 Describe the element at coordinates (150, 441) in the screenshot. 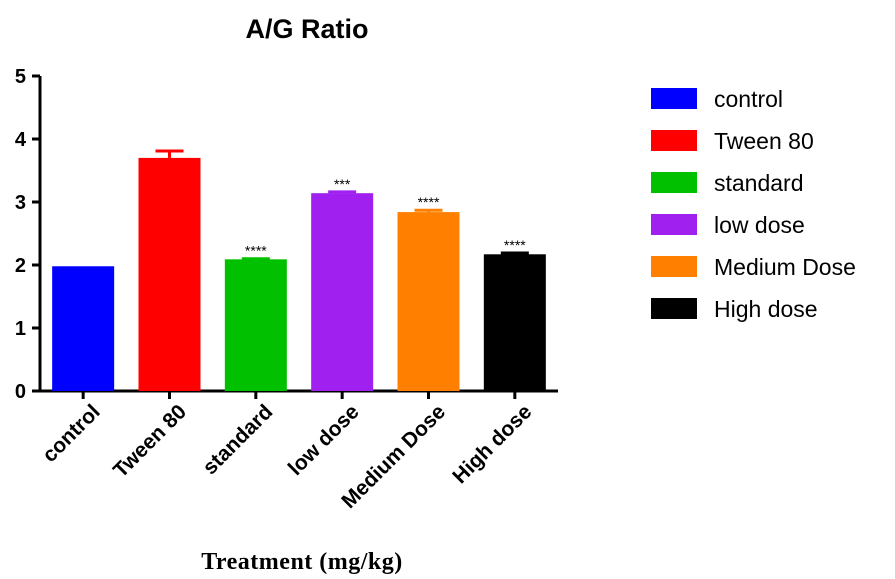

I see `x-tick-label: Tween 80` at that location.